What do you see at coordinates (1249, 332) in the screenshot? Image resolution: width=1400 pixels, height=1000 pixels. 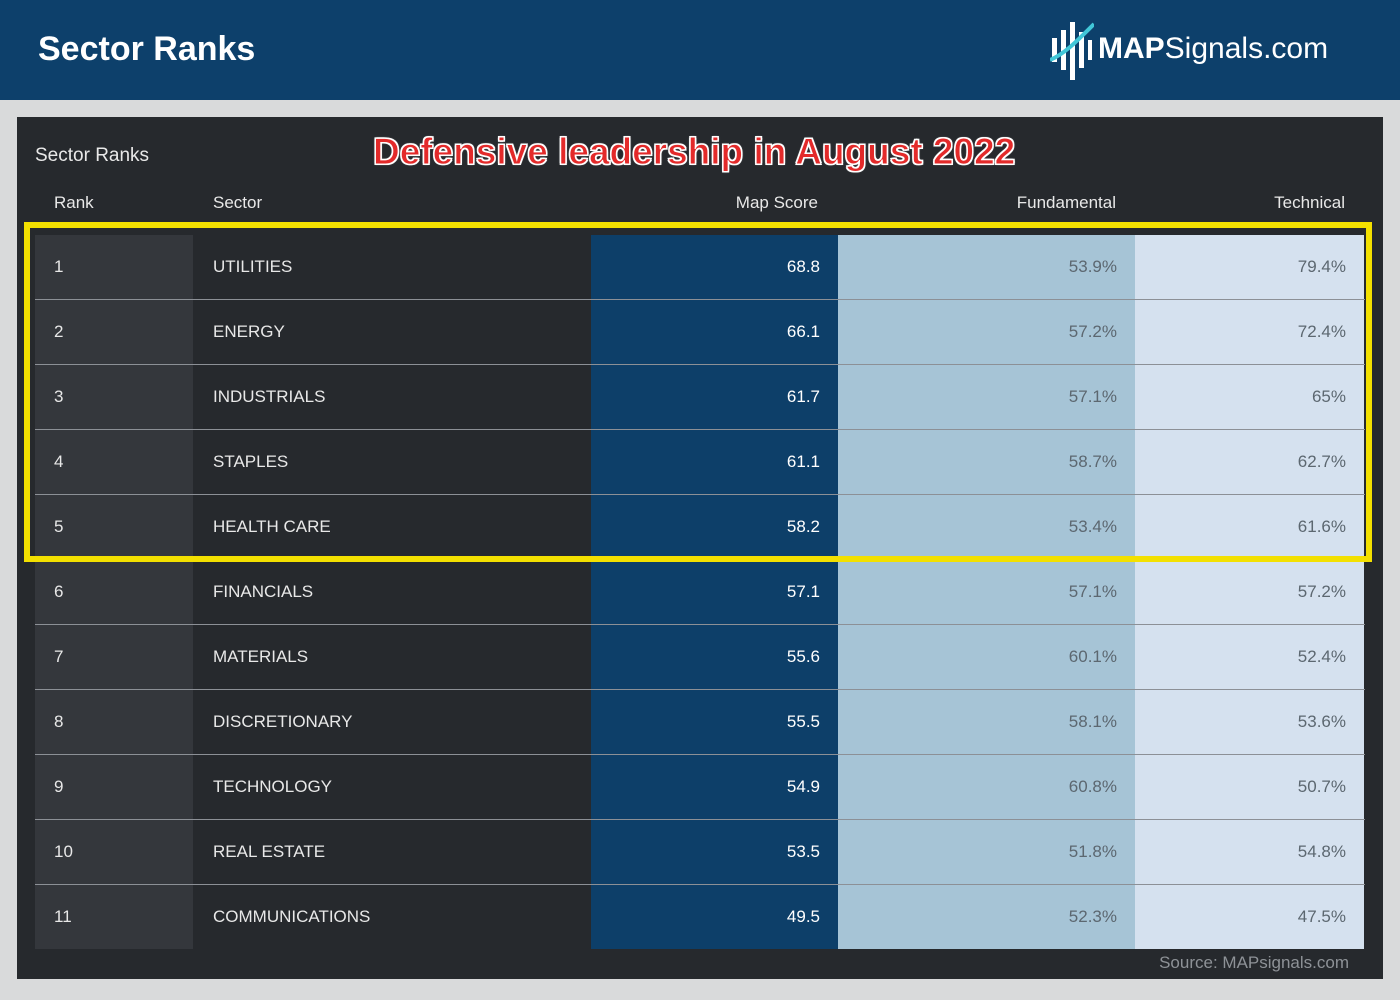 I see `technical-cell: 72.4%` at bounding box center [1249, 332].